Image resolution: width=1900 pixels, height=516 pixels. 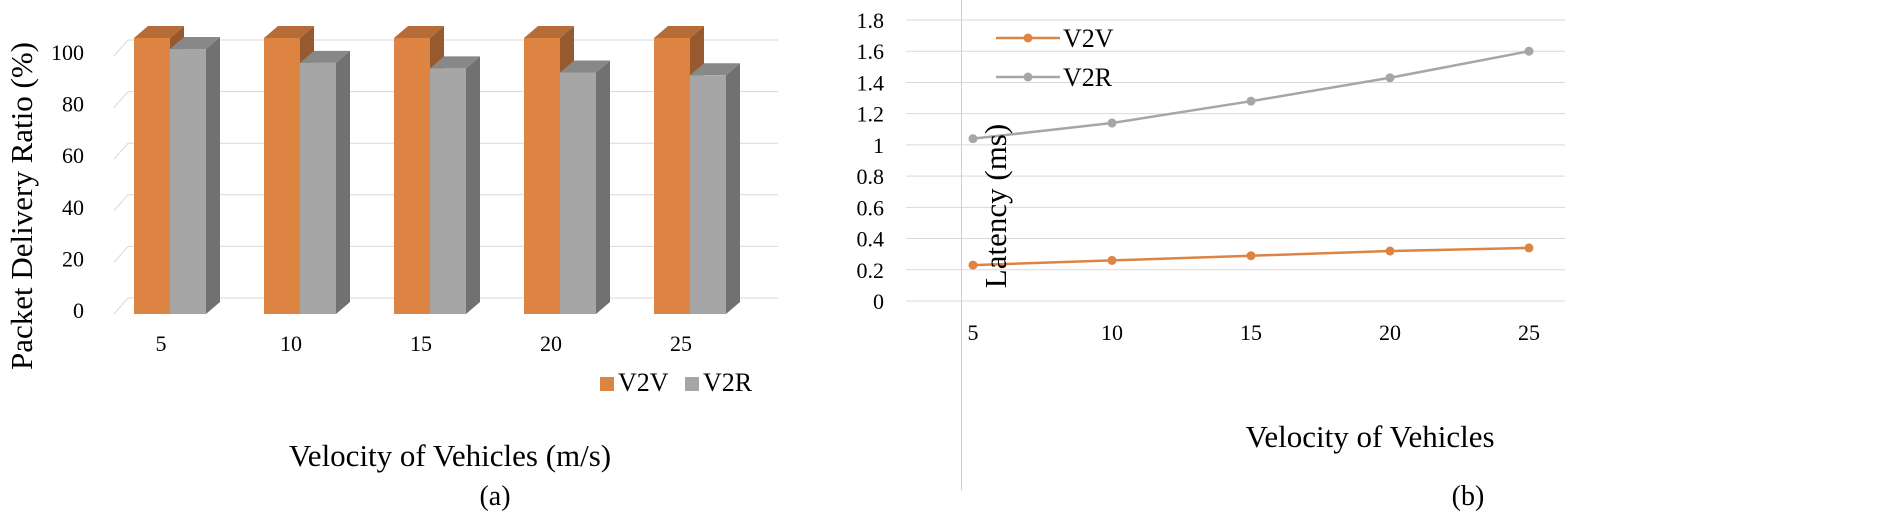 I want to click on y-tick-label: 60, so click(x=73, y=155).